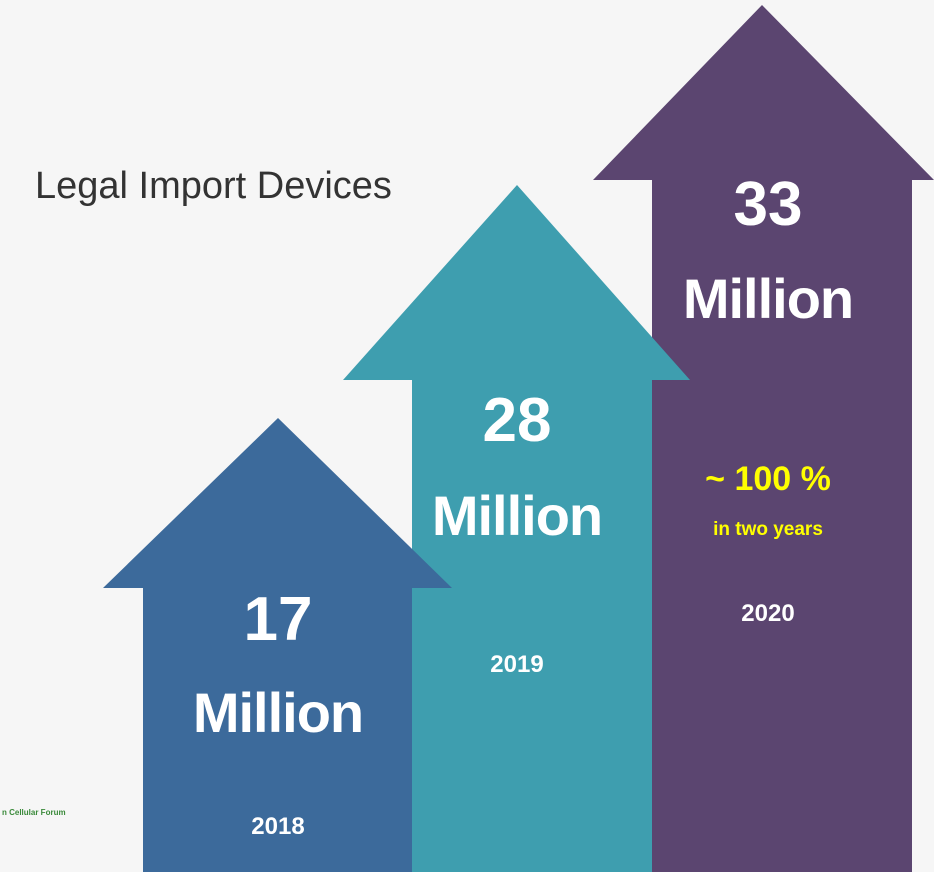 This screenshot has width=934, height=872. Describe the element at coordinates (767, 613) in the screenshot. I see `year: 2020` at that location.